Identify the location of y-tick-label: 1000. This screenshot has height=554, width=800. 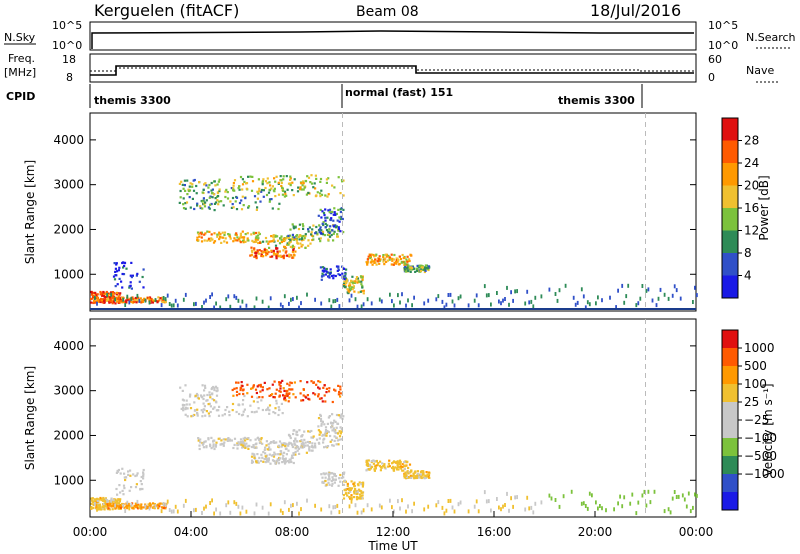
(68, 480).